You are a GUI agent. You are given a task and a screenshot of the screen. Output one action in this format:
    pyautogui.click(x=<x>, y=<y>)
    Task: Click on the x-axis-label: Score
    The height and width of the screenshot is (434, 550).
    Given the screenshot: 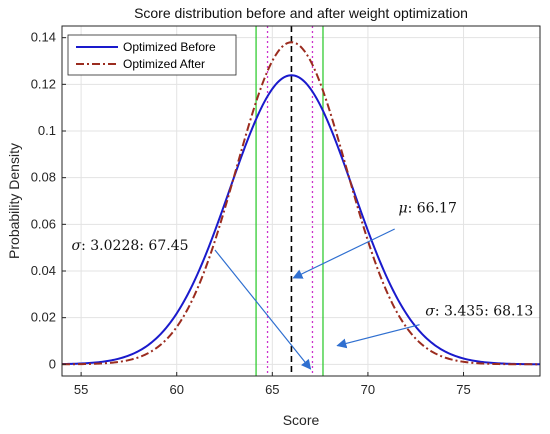 What is the action you would take?
    pyautogui.click(x=301, y=420)
    